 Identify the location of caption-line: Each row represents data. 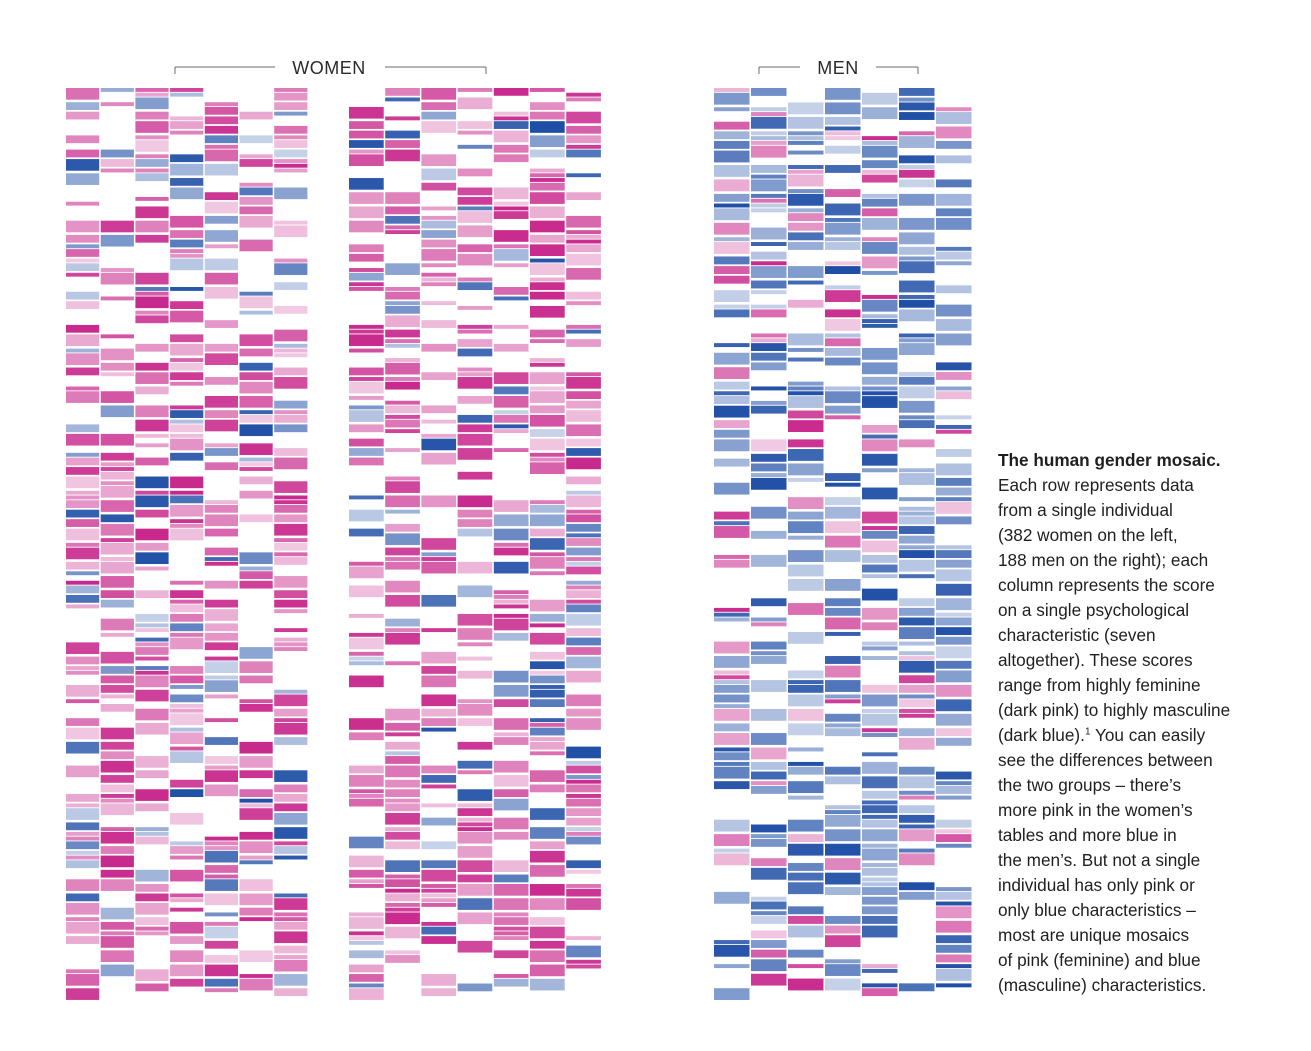
(1096, 485).